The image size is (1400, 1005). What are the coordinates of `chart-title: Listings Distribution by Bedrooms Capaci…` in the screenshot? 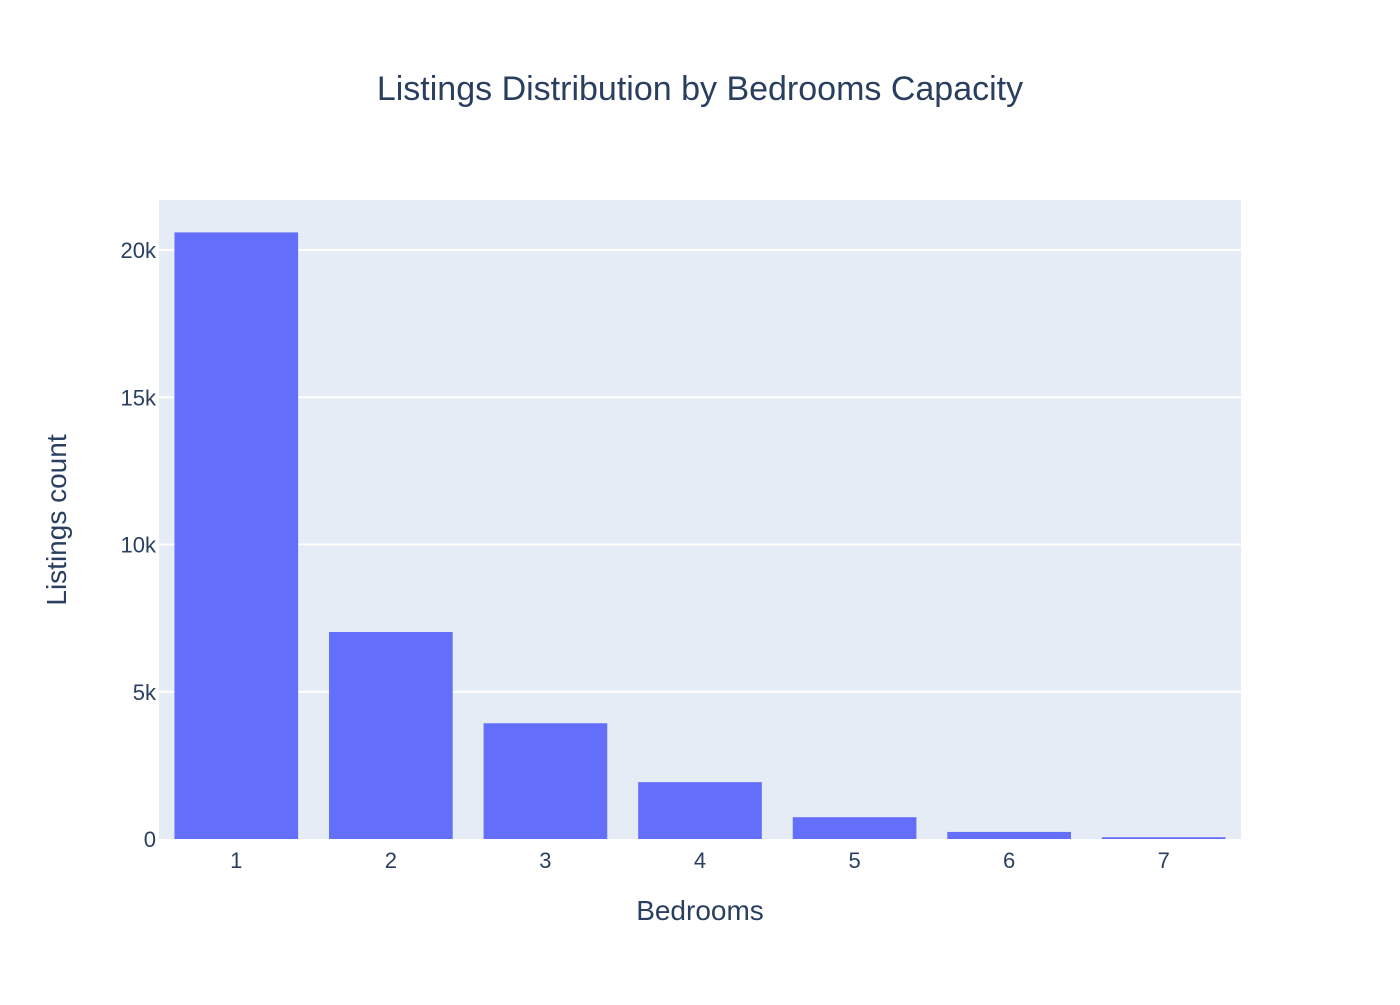 It's located at (700, 89).